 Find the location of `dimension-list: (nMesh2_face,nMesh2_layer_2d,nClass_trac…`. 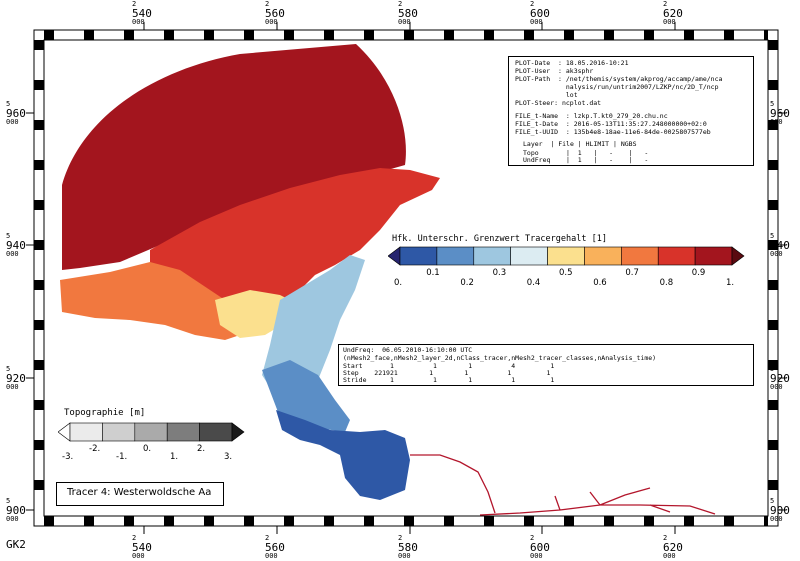

dimension-list: (nMesh2_face,nMesh2_layer_2d,nClass_trac… is located at coordinates (500, 358).